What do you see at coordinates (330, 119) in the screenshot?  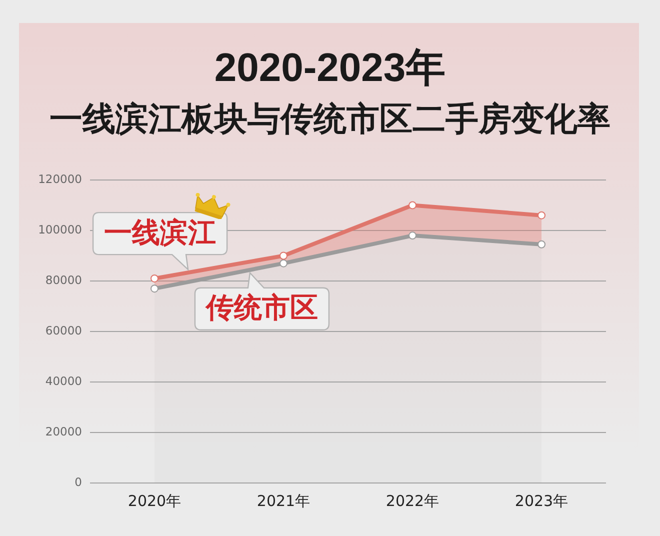 I see `chart-subtitle: 一线滨江板块与传统市区二手房变化率` at bounding box center [330, 119].